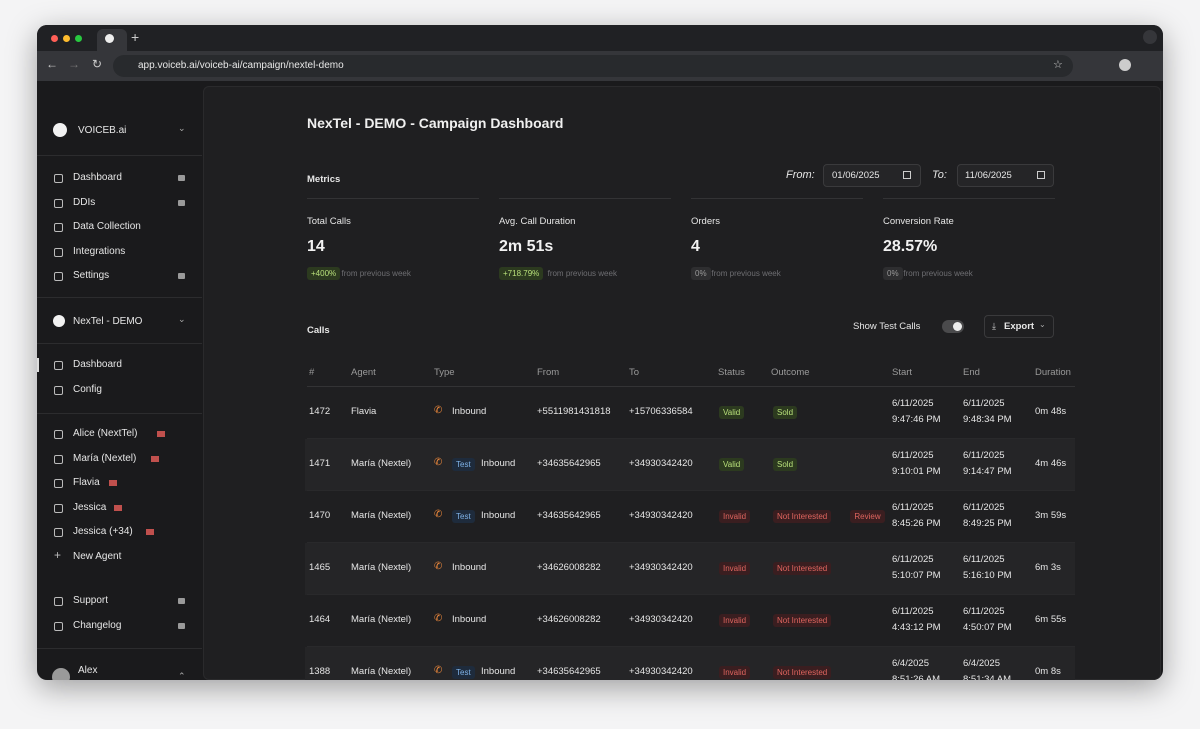  I want to click on toggle-label: Show Test Calls, so click(887, 326).